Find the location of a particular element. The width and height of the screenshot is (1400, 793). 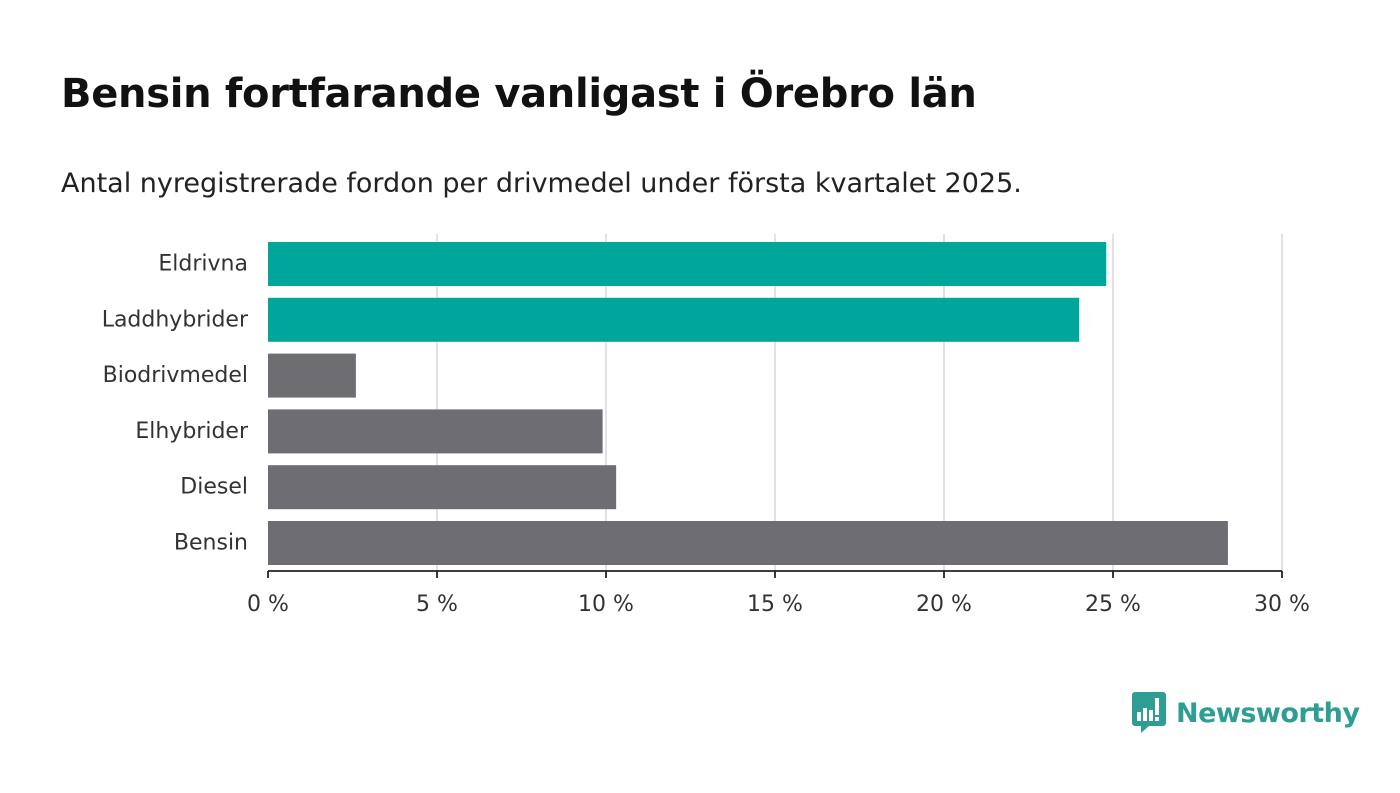

category-label-diesel: Diesel is located at coordinates (214, 487).